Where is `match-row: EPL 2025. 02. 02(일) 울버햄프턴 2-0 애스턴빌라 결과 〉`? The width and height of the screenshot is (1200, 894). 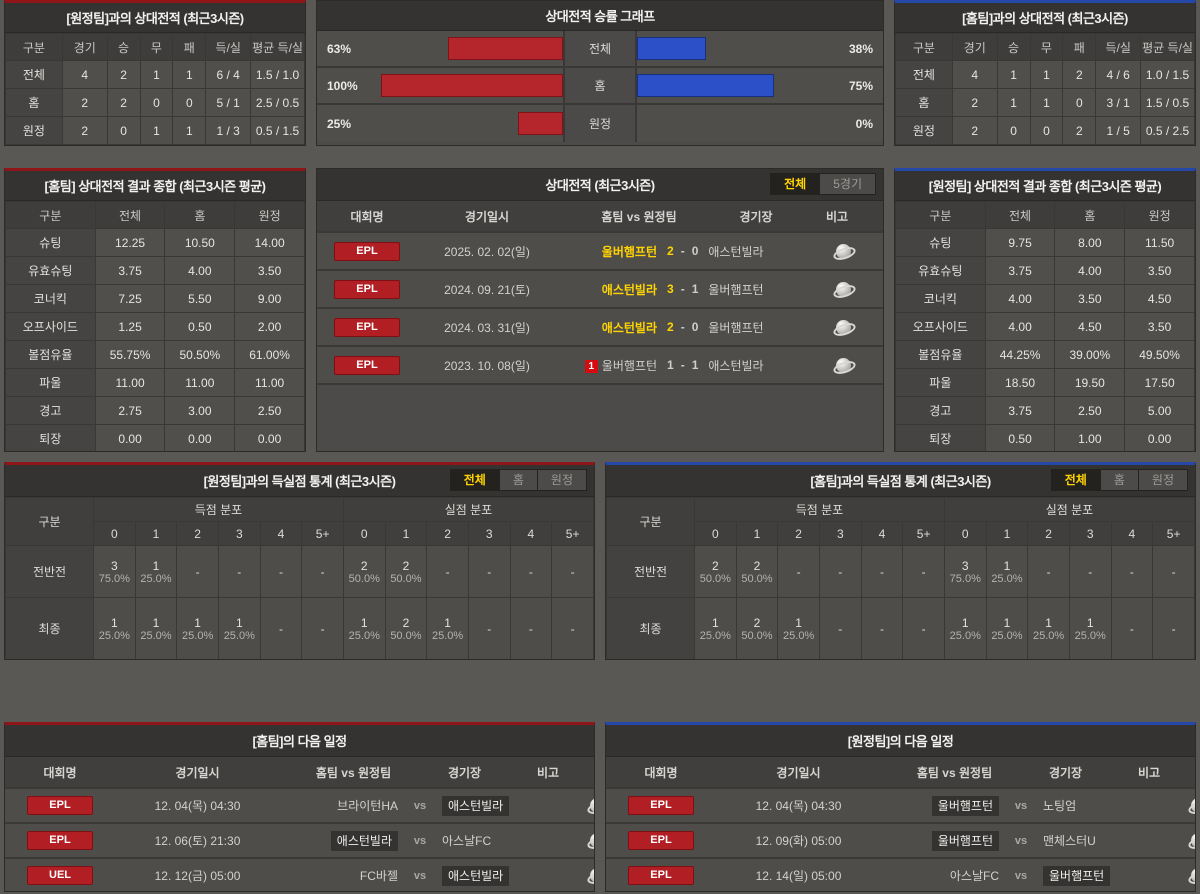
match-row: EPL 2025. 02. 02(일) 울버햄프턴 2-0 애스턴빌라 결과 〉 is located at coordinates (600, 252).